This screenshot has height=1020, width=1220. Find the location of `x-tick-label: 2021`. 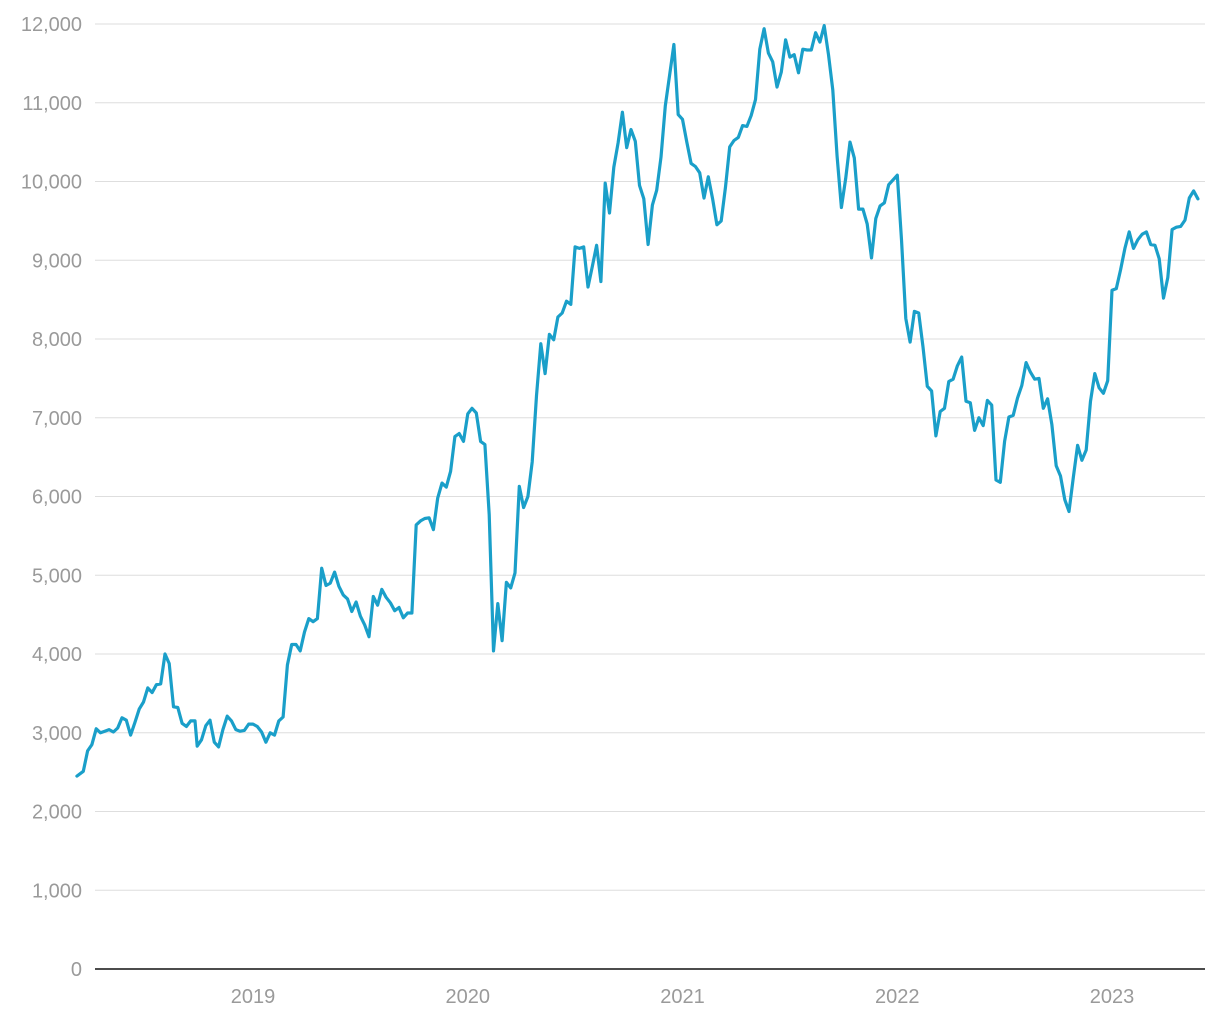

x-tick-label: 2021 is located at coordinates (682, 997).